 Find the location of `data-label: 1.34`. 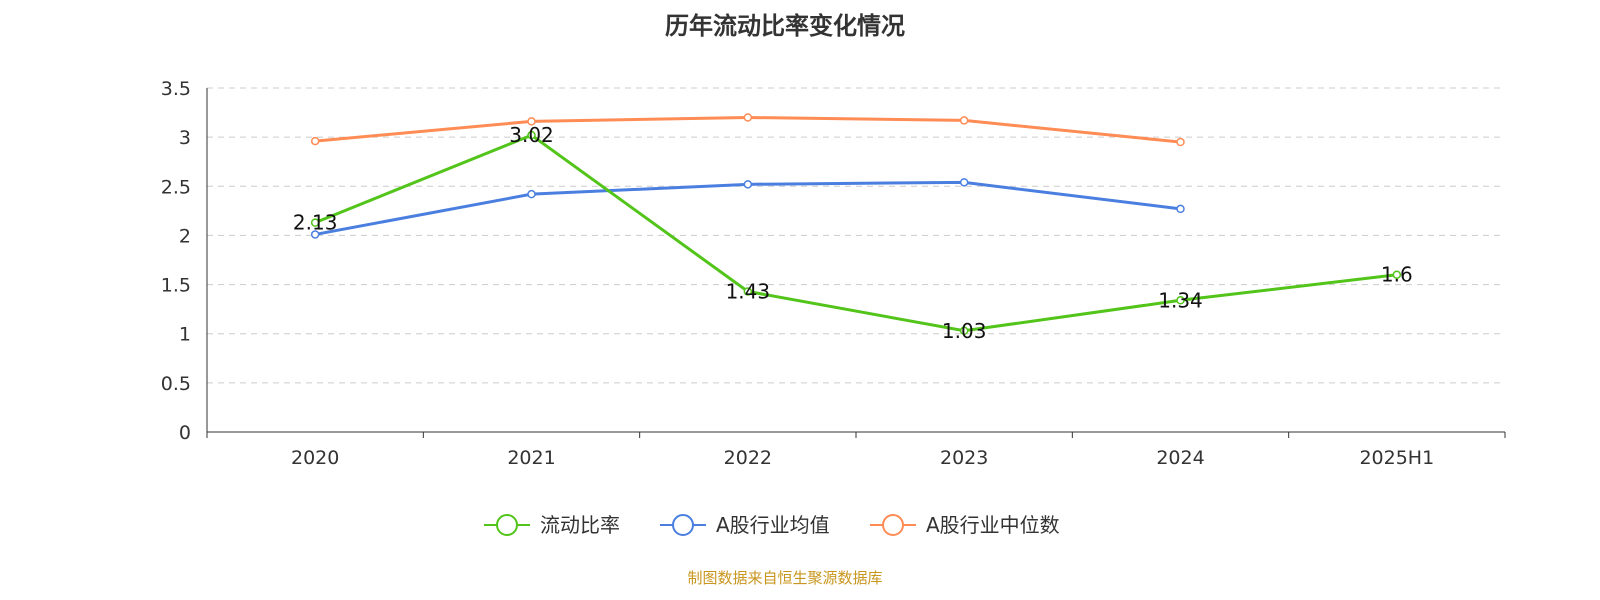

data-label: 1.34 is located at coordinates (1180, 300).